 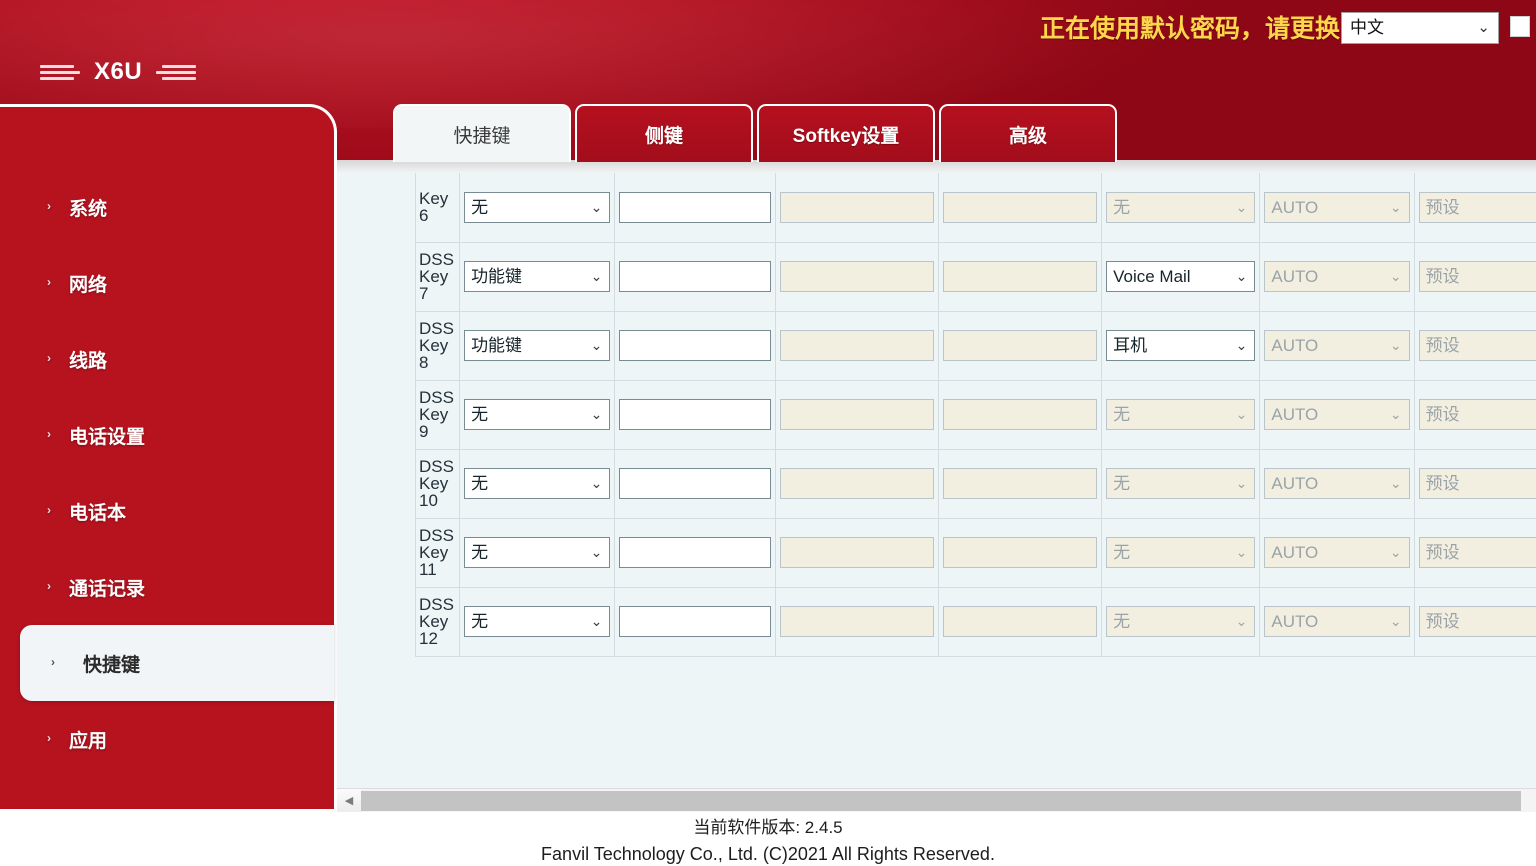 What do you see at coordinates (88, 209) in the screenshot?
I see `sidebar-item-label: 系统` at bounding box center [88, 209].